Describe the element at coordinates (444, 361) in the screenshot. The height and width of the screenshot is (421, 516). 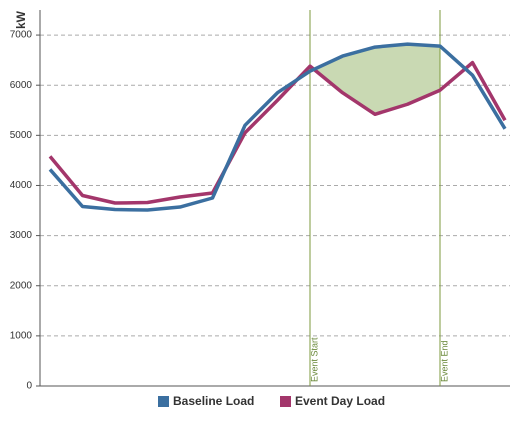
I see `event-label: Event End` at that location.